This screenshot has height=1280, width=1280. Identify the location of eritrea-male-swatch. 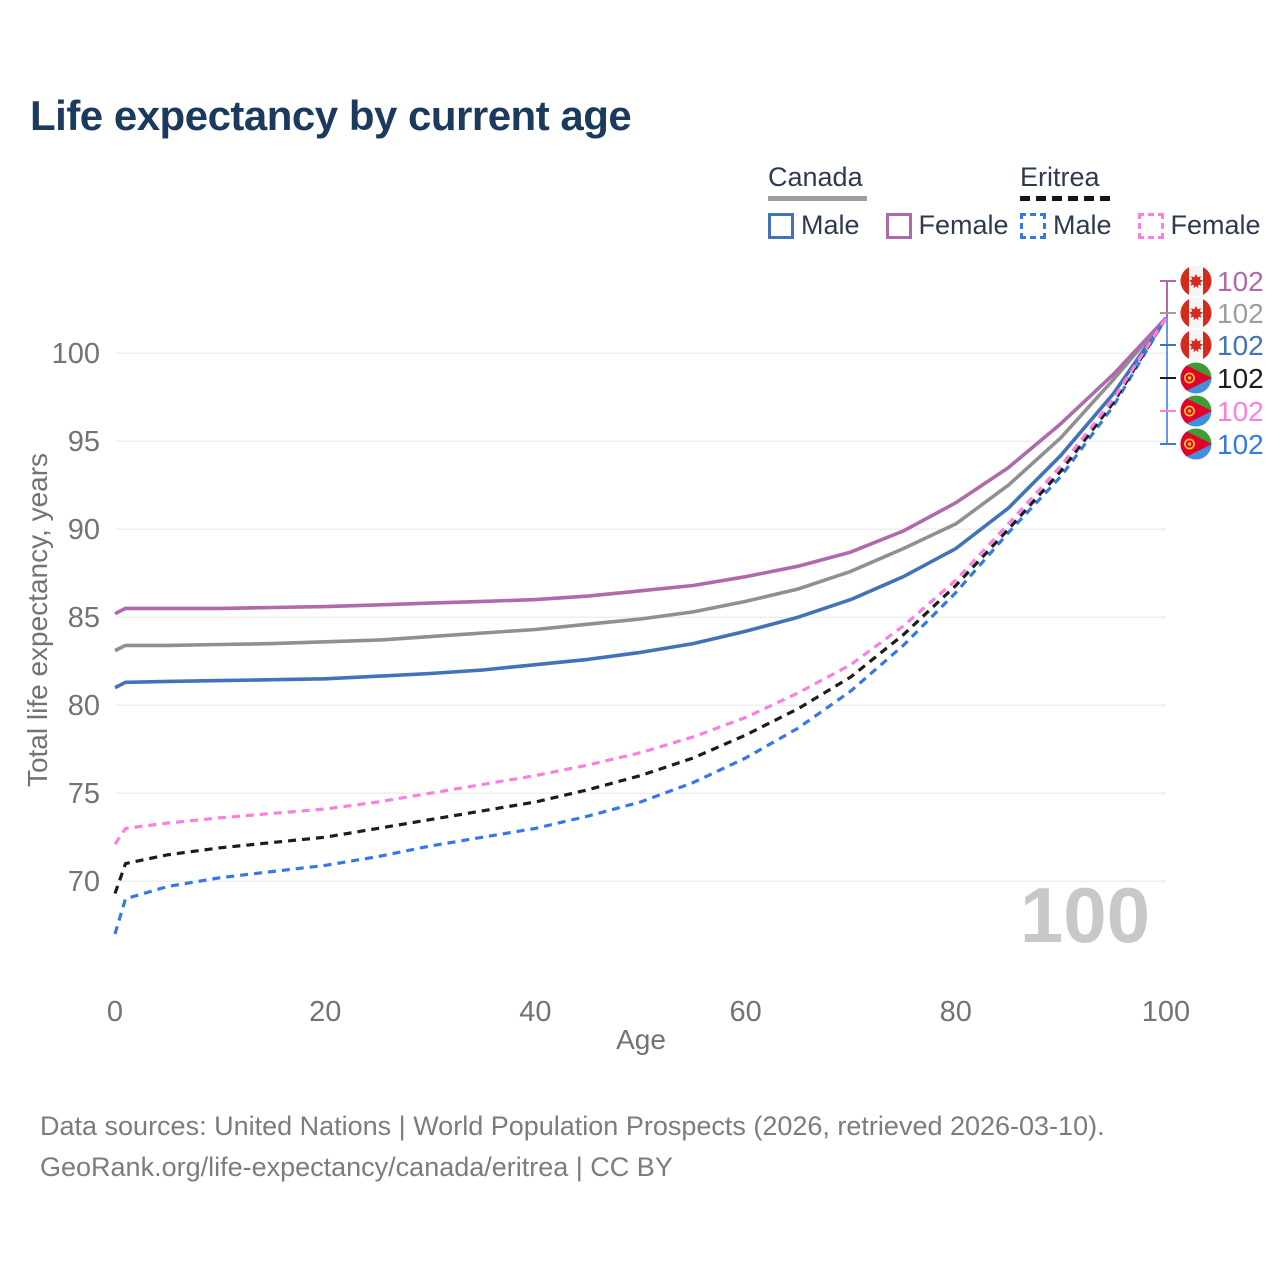
(1033, 225).